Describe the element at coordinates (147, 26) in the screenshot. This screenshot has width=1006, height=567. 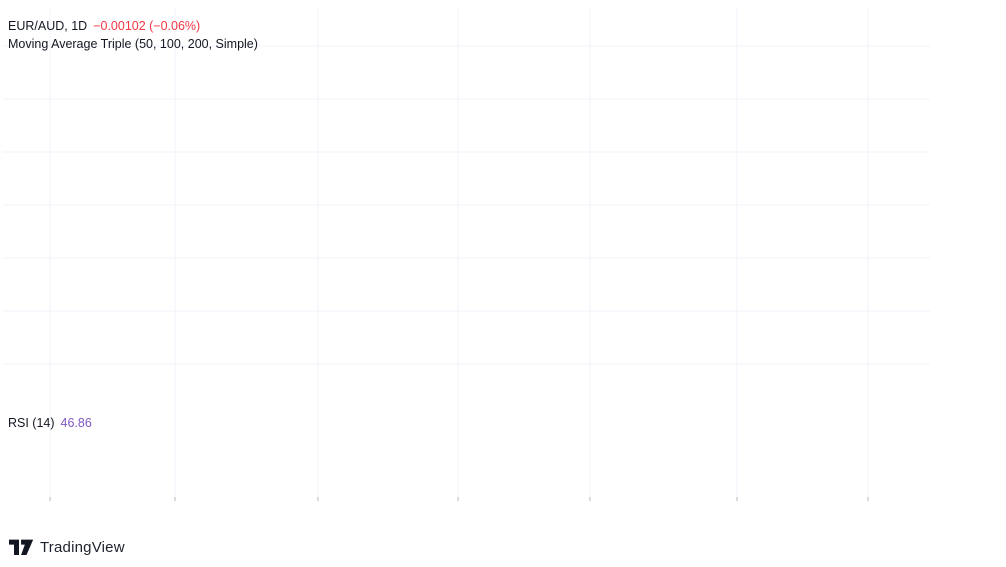
I see `change-value: −0.00102 (−0.06%)` at that location.